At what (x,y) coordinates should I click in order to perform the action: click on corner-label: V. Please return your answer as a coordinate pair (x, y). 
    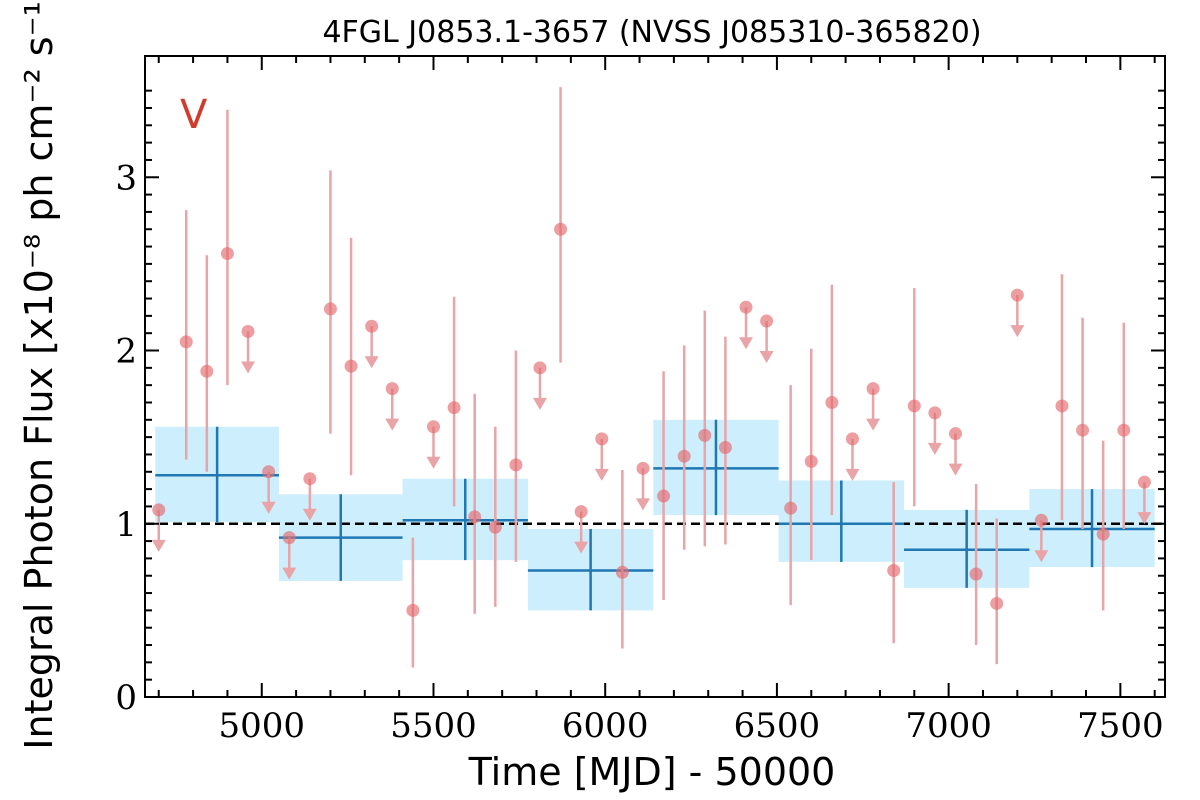
    Looking at the image, I should click on (194, 115).